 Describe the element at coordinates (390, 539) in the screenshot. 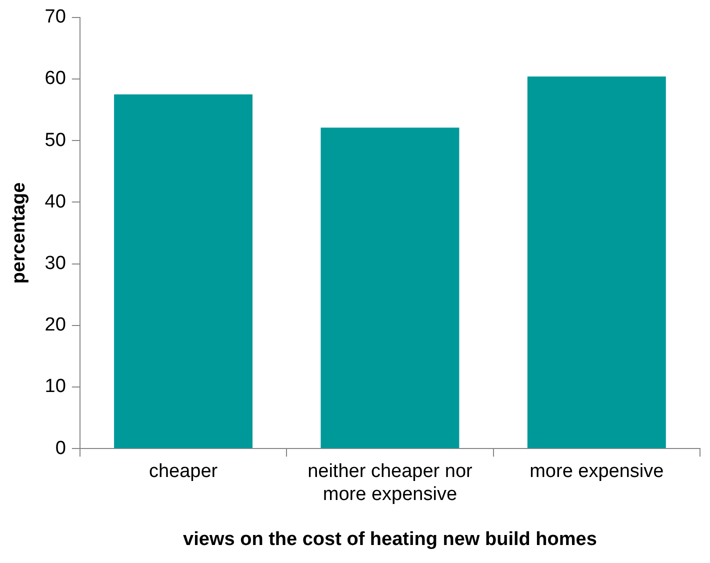

I see `x-axis-title: views on the cost of heating new build homes` at that location.